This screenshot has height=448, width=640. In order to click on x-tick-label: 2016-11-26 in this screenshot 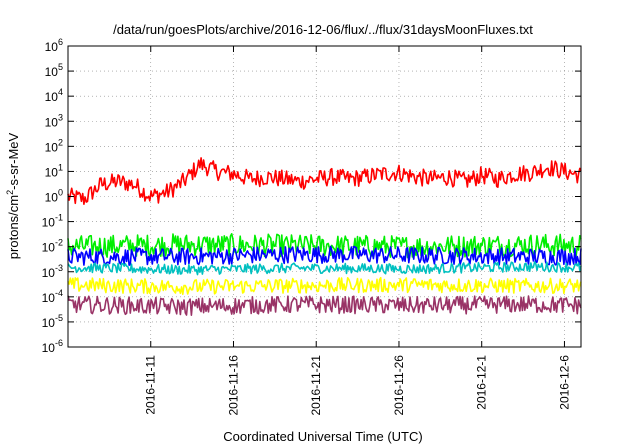, I will do `click(399, 385)`.